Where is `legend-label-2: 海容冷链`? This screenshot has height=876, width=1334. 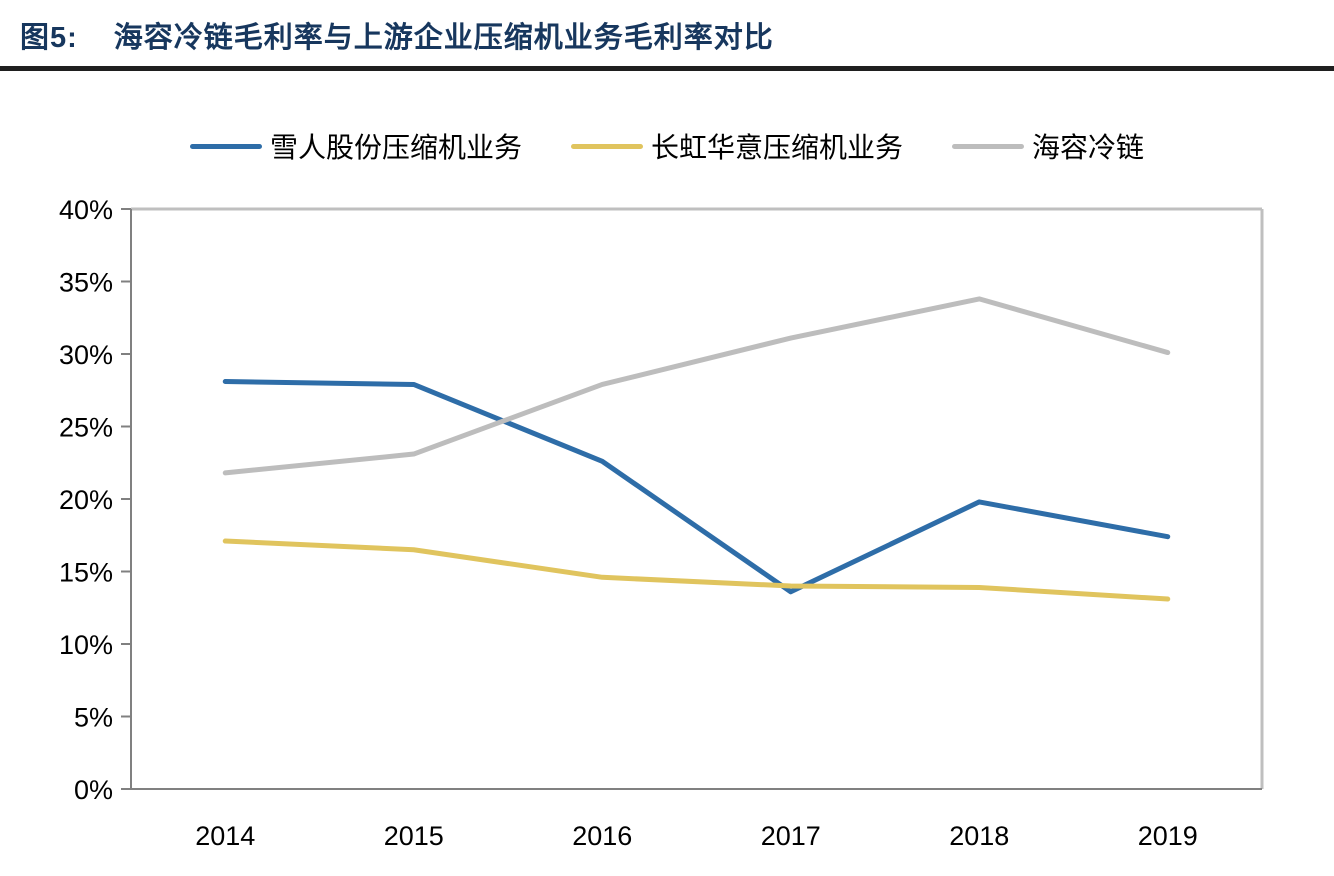 legend-label-2: 海容冷链 is located at coordinates (1088, 147).